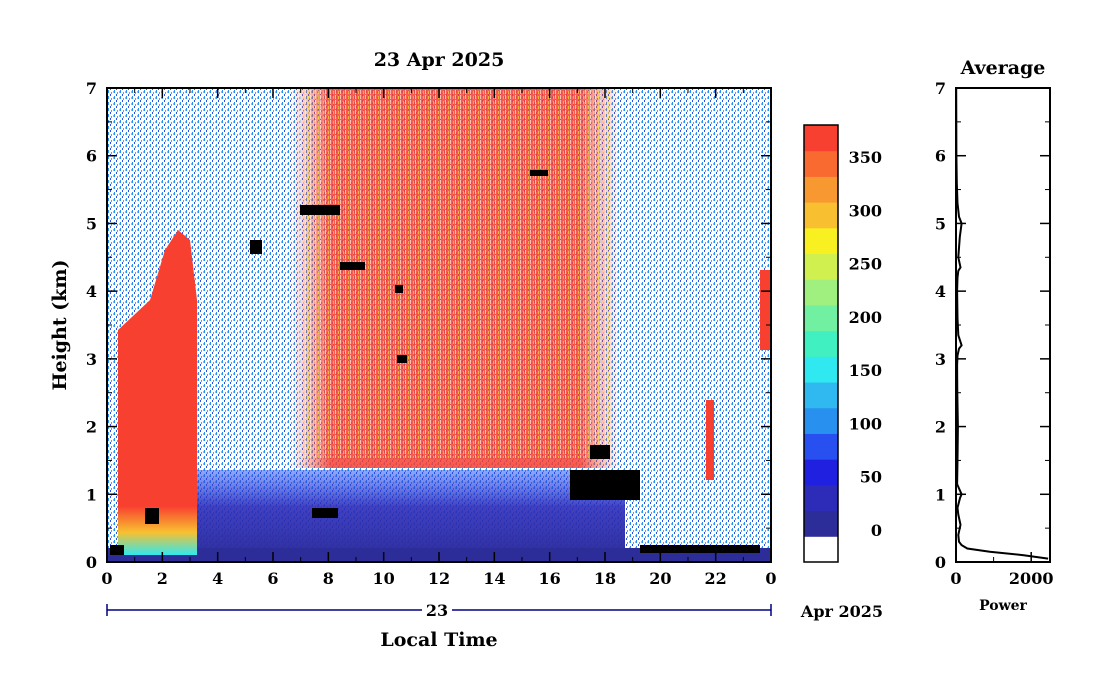 The width and height of the screenshot is (1104, 699). Describe the element at coordinates (91, 494) in the screenshot. I see `y-tick-label: 1` at that location.